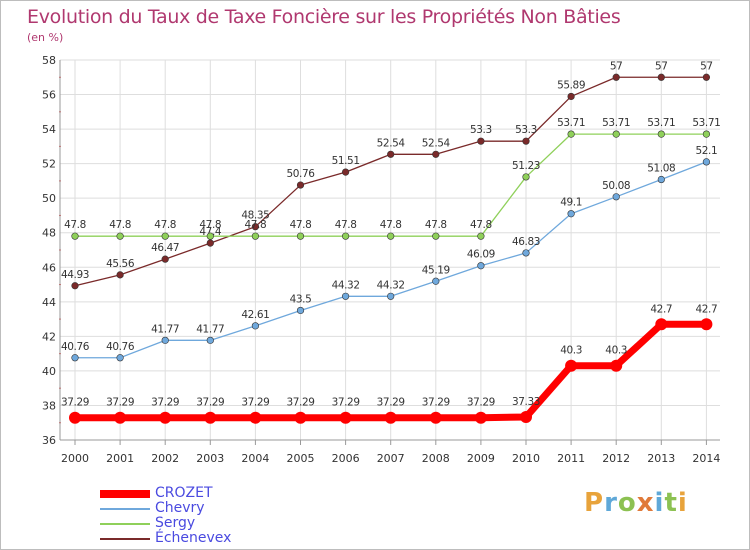  Describe the element at coordinates (436, 270) in the screenshot. I see `data-label: 45.19` at that location.